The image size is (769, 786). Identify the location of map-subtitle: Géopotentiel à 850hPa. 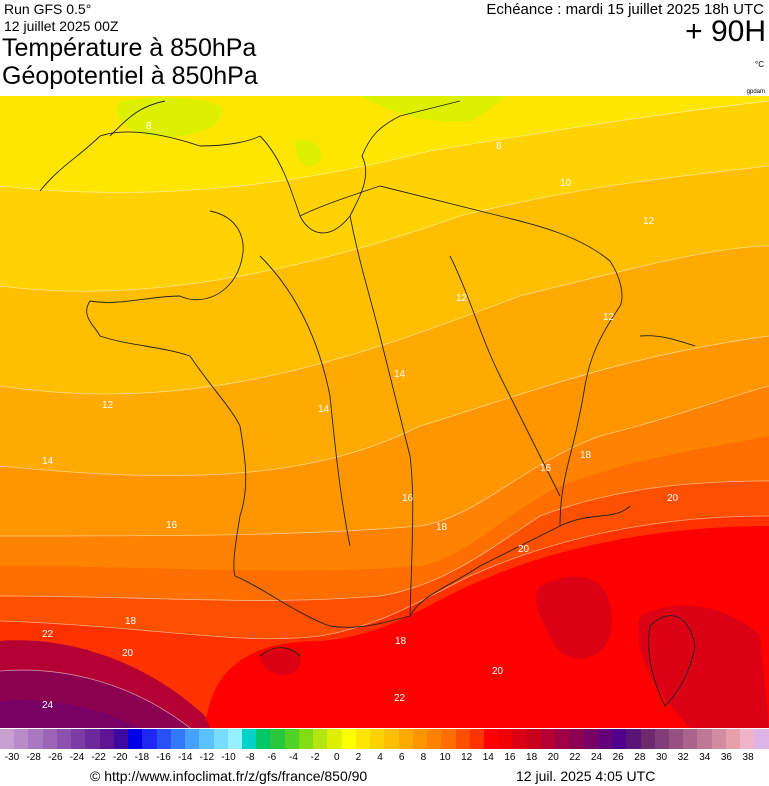
(130, 76).